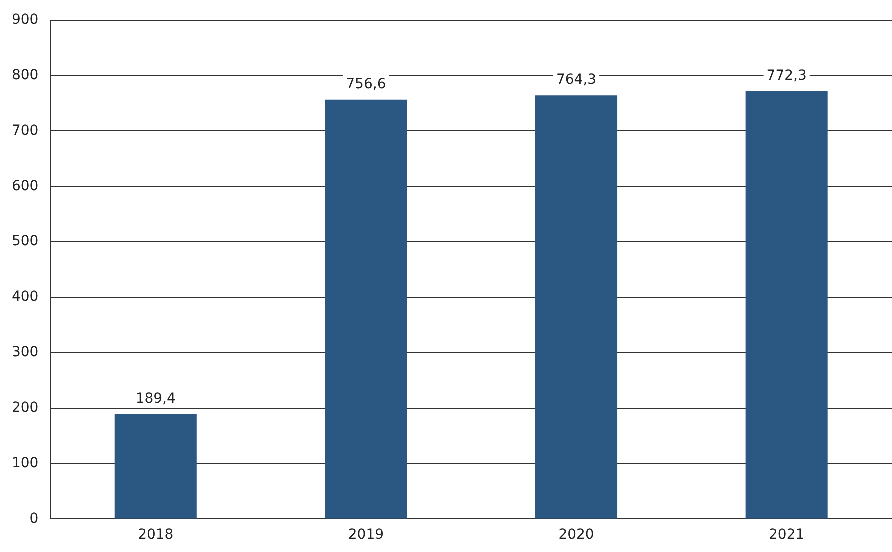 The width and height of the screenshot is (892, 552). I want to click on y-tick-label: 100, so click(25, 463).